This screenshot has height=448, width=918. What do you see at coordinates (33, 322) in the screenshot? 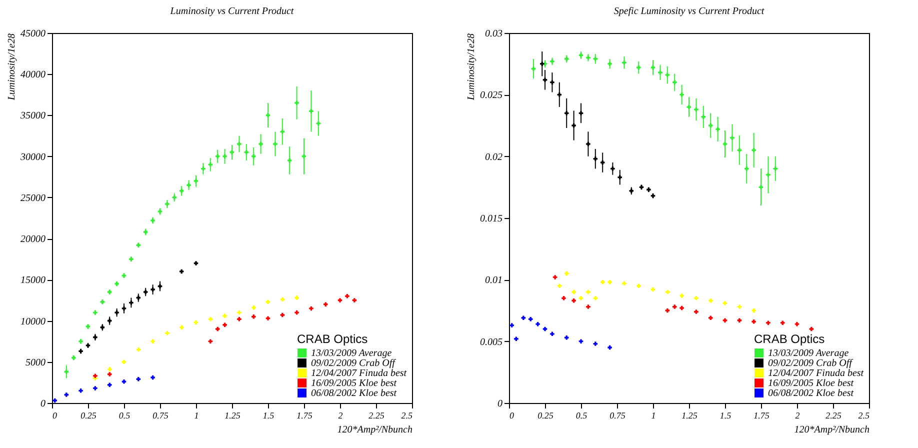
I see `y-tick-label: 10000` at bounding box center [33, 322].